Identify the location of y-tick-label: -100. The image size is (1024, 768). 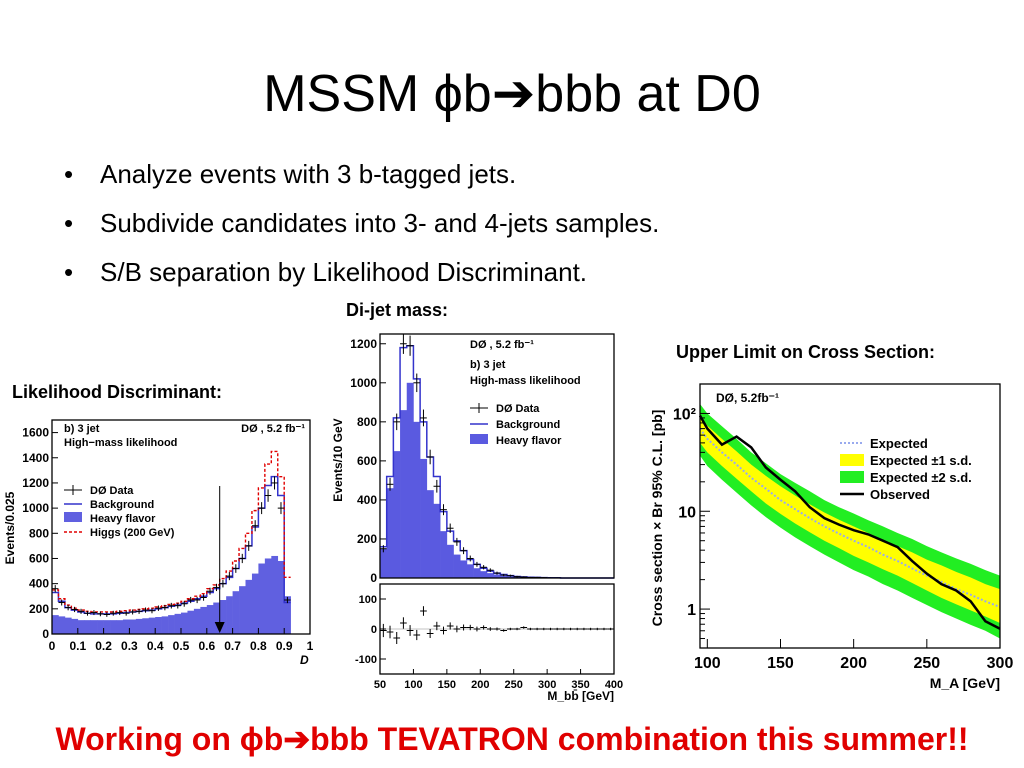
(366, 660).